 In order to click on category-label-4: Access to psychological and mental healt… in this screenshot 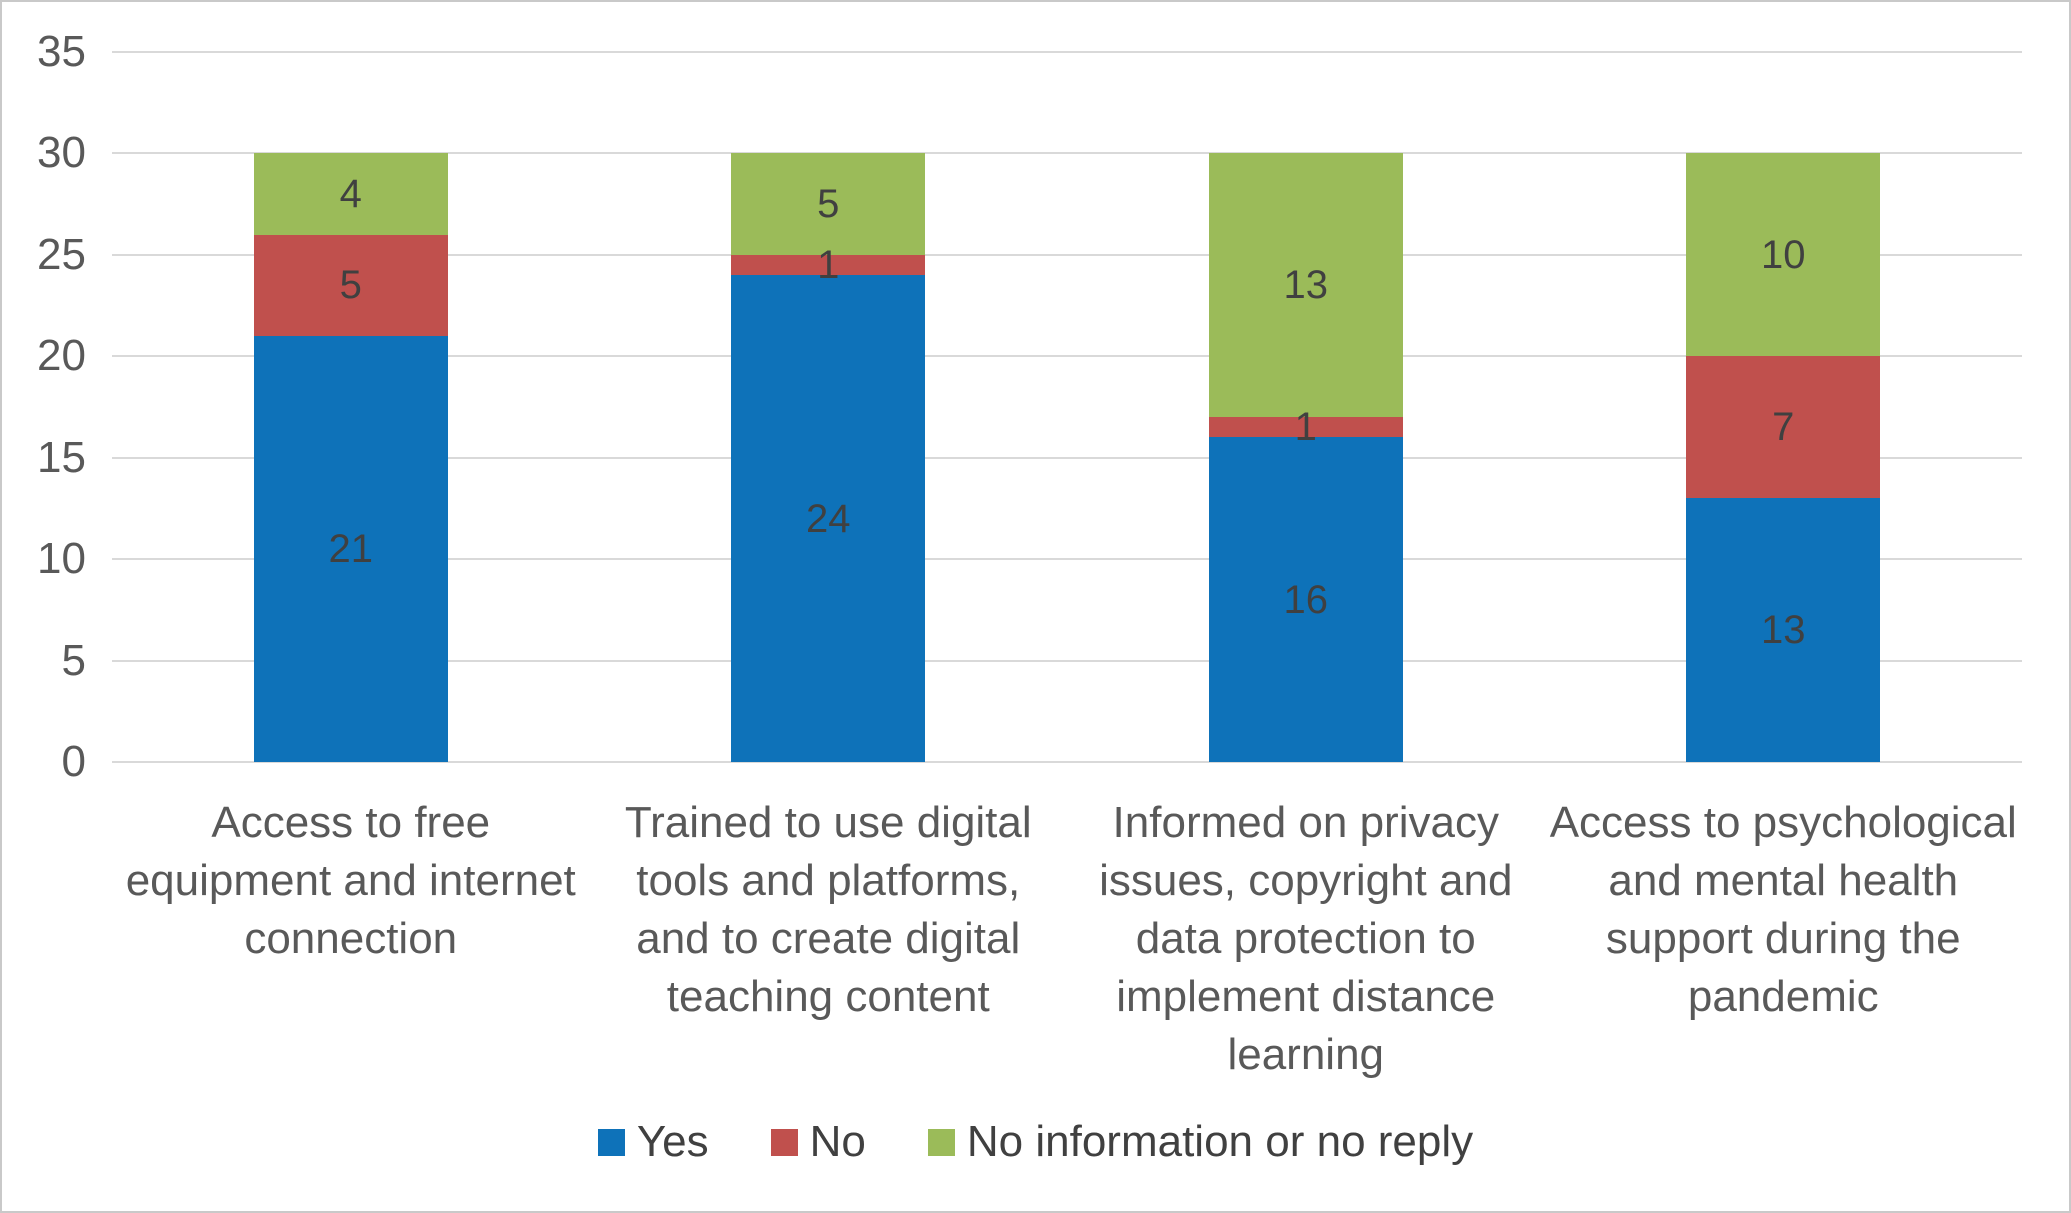, I will do `click(1783, 909)`.